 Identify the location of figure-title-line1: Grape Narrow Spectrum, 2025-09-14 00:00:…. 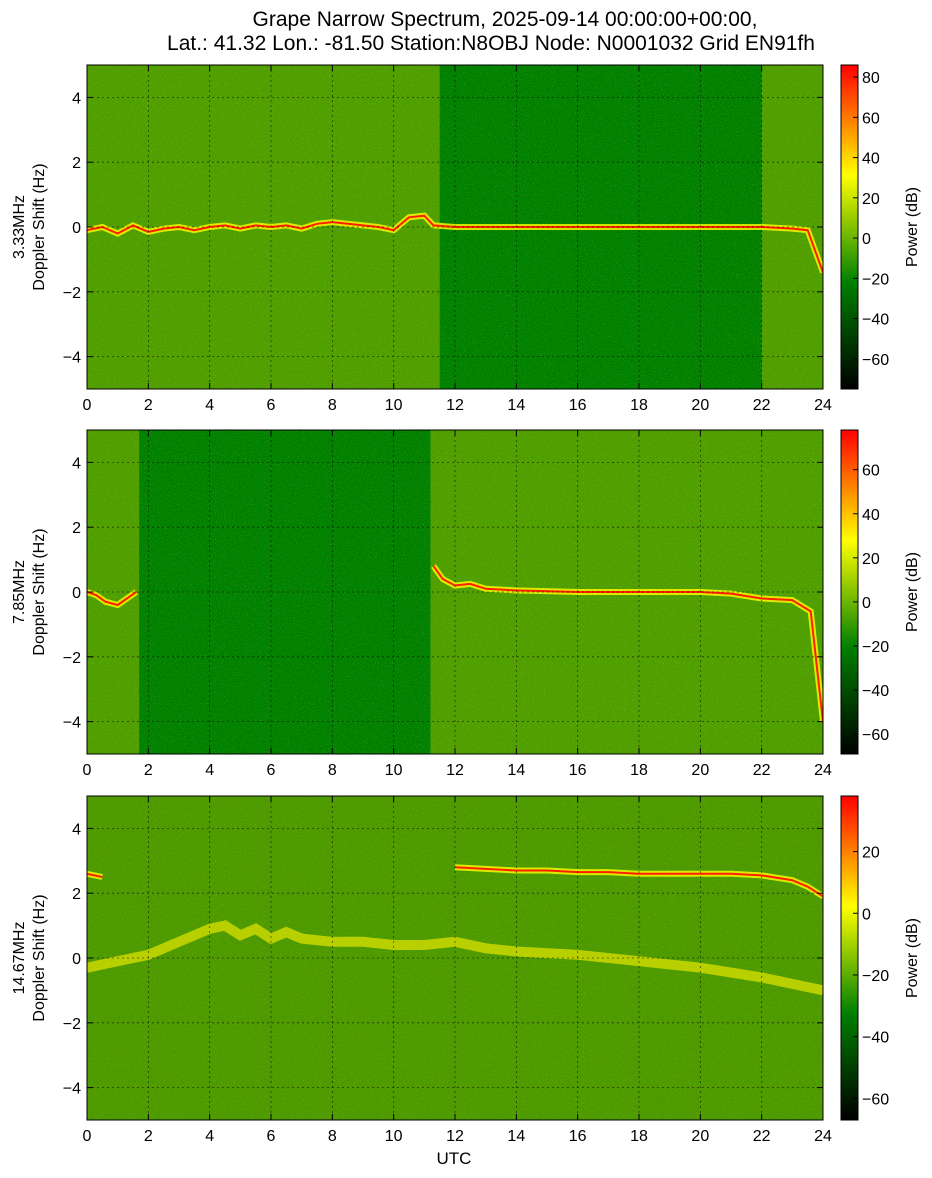
(505, 19).